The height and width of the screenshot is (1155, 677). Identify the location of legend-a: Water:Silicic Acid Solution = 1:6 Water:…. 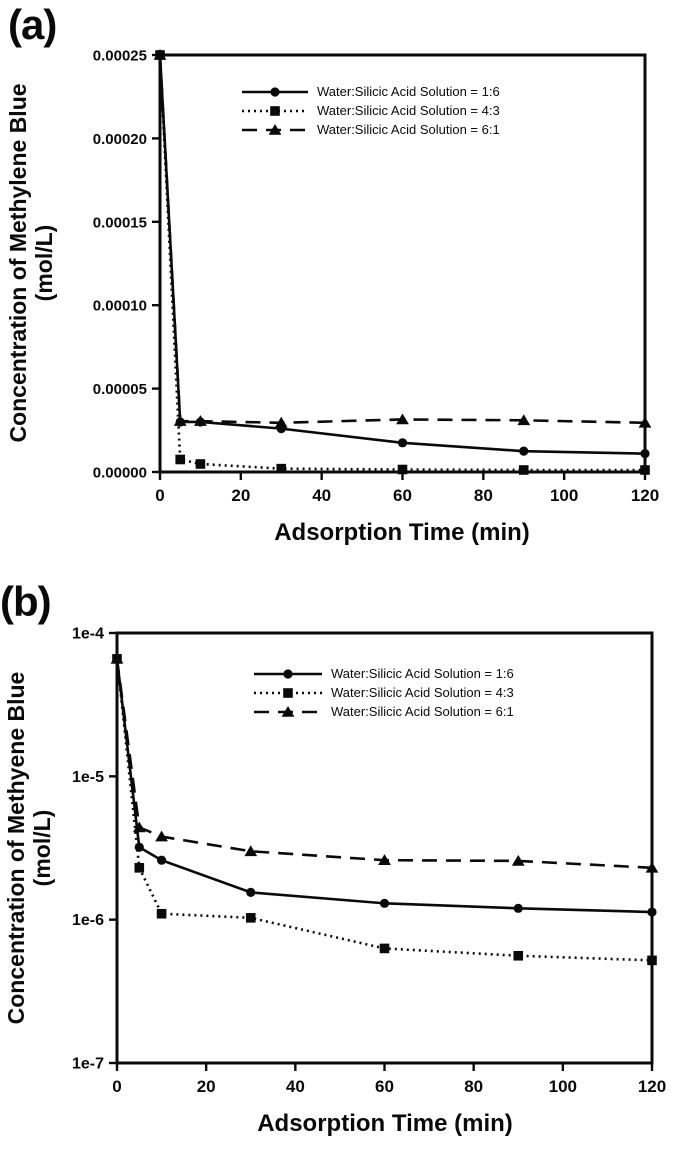
(370, 110).